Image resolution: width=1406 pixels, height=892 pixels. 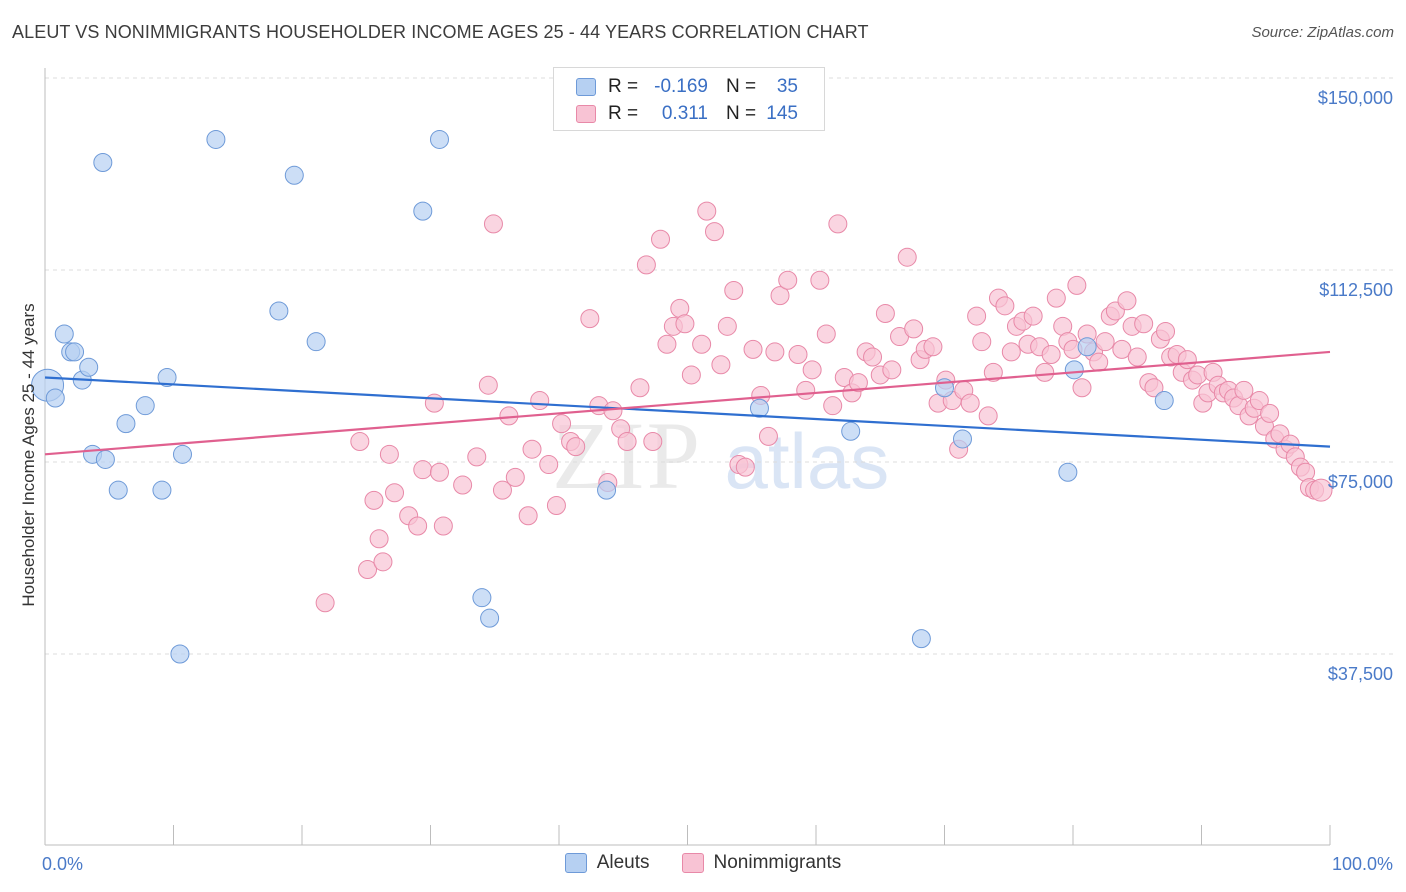 What do you see at coordinates (692, 863) in the screenshot?
I see `nonimmigrants-legend-swatch` at bounding box center [692, 863].